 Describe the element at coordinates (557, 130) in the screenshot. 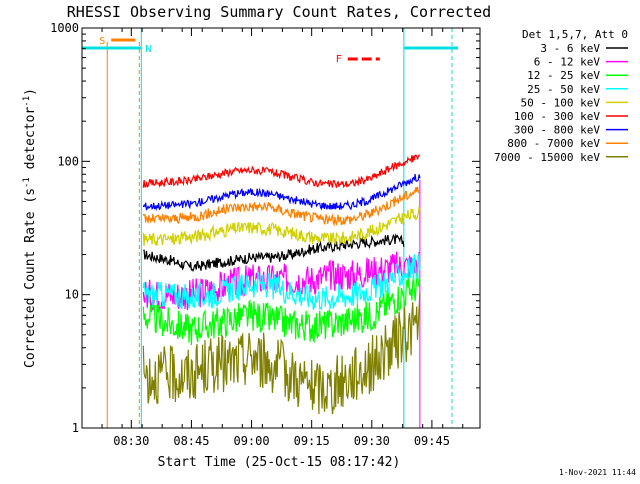

I see `legend-entry-label: 300 - 800 keV` at that location.